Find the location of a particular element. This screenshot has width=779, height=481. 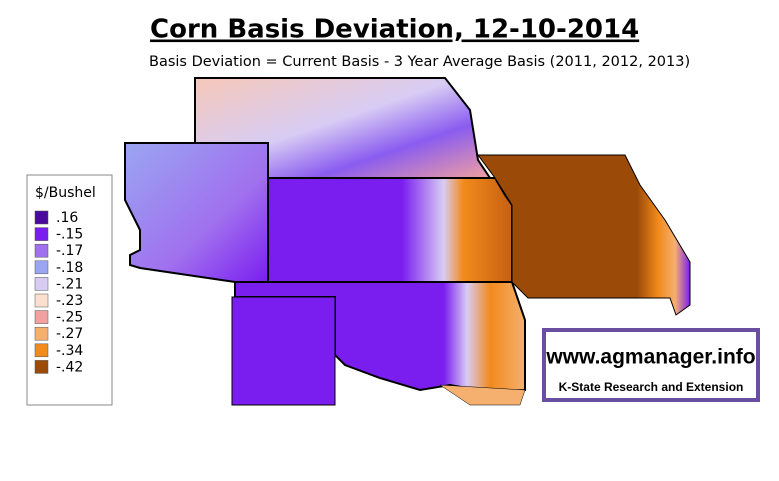

legend-label: -.42 is located at coordinates (69, 367).